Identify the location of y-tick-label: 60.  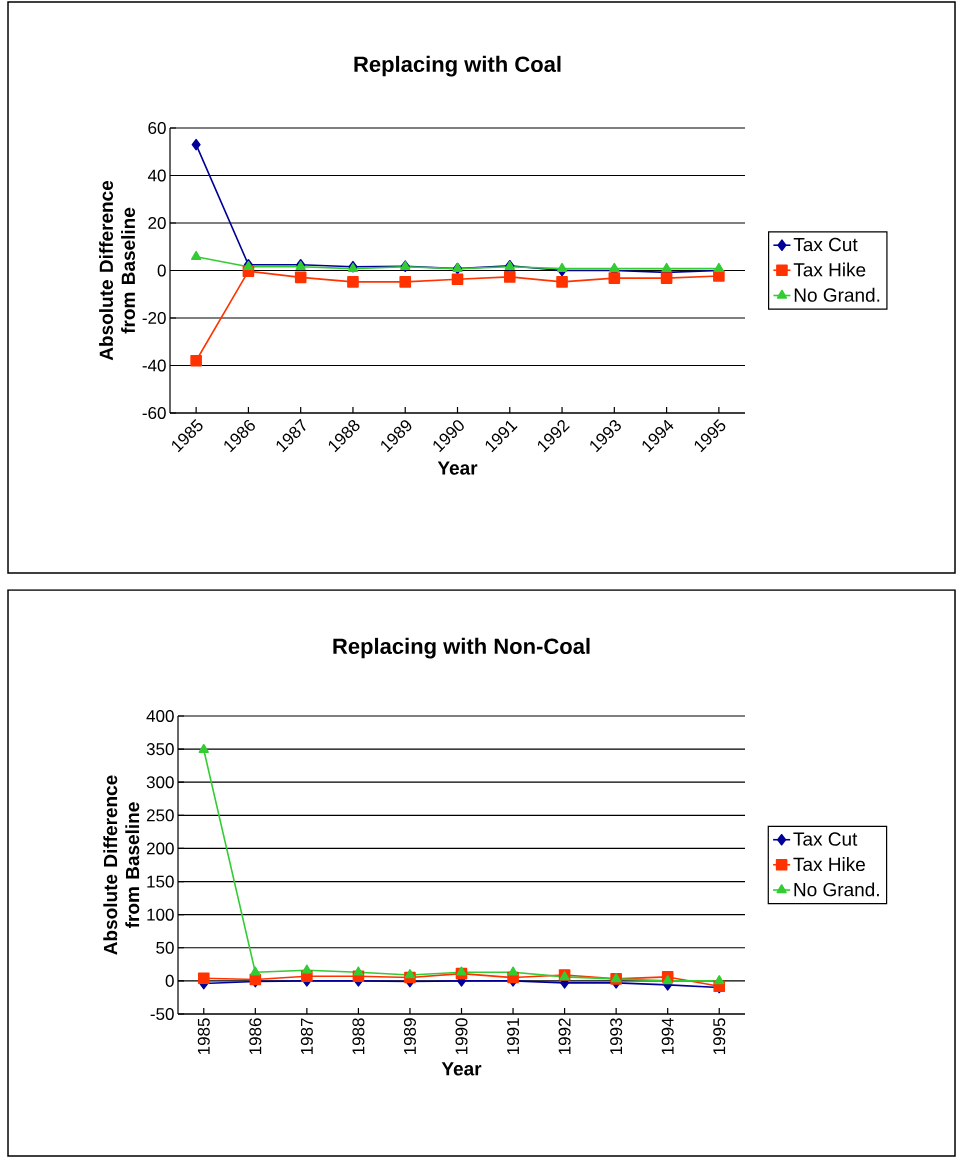
(157, 128).